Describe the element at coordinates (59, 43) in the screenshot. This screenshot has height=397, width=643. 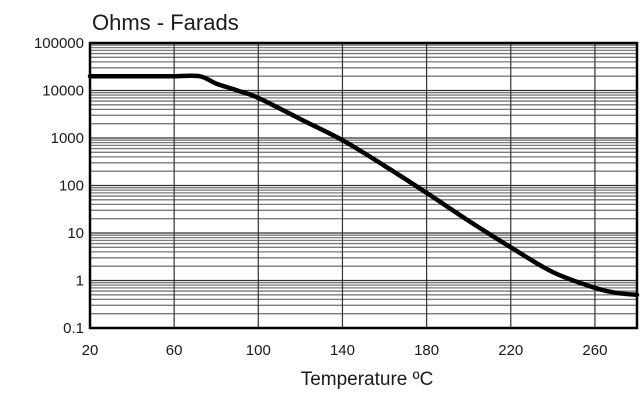
I see `y-tick-label: 100000` at that location.